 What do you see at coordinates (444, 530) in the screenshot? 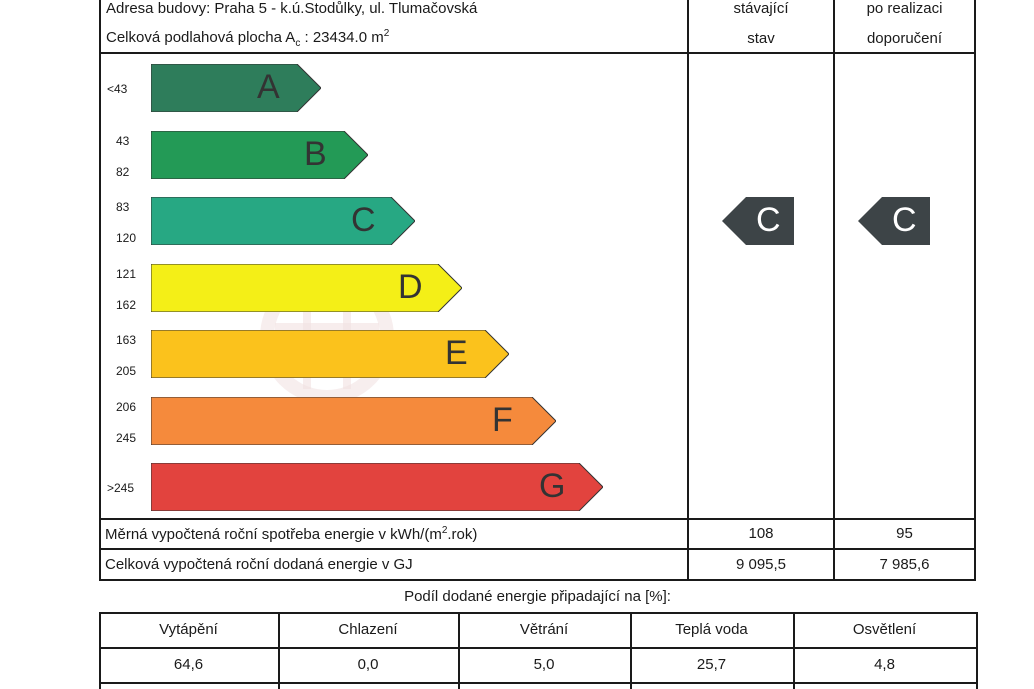
I see `specific-label-sup: 2` at bounding box center [444, 530].